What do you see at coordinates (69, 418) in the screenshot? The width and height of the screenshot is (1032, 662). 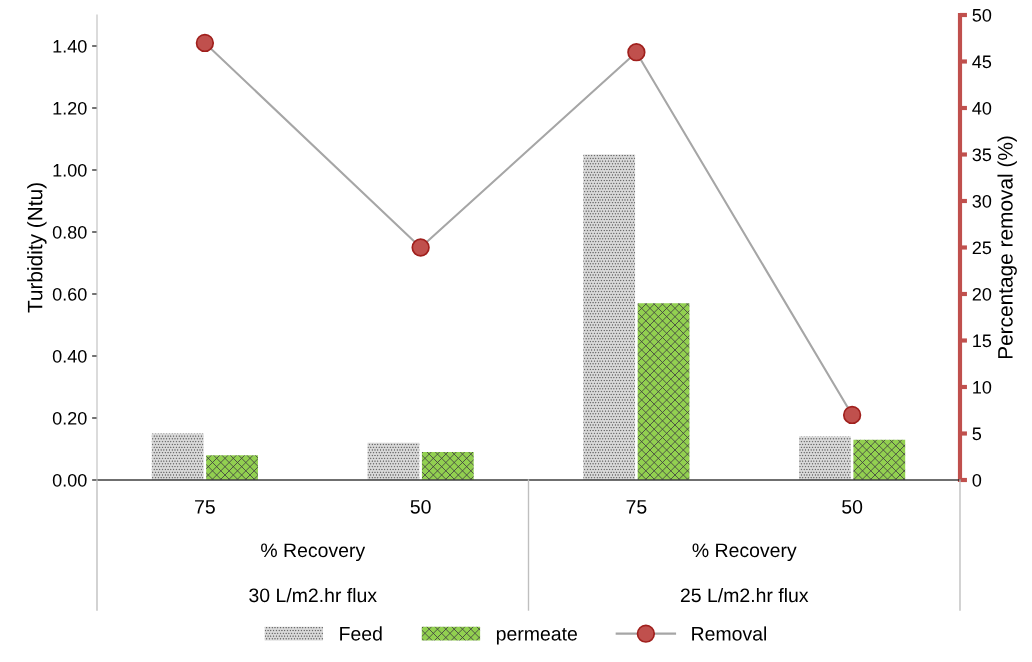 I see `y-tick-label: 0.20` at bounding box center [69, 418].